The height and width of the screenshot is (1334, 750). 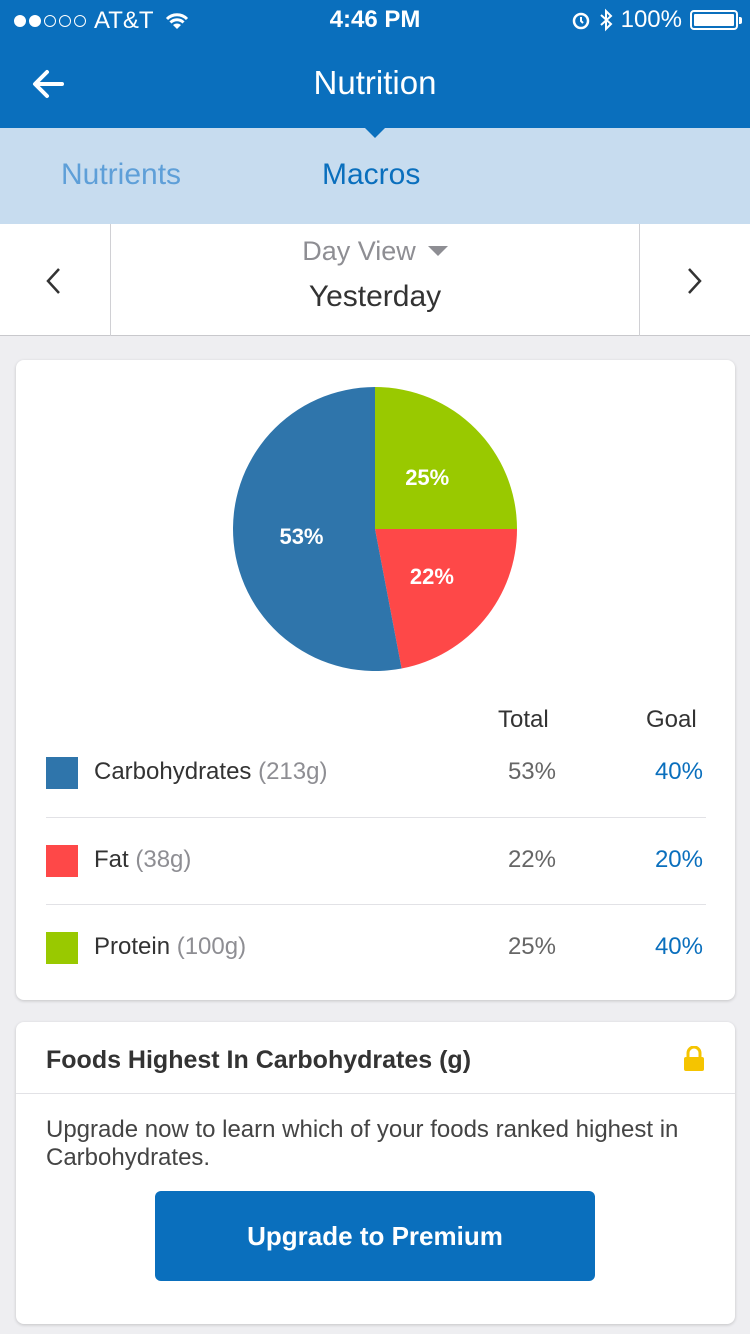 I want to click on view-mode-dropdown: Day View, so click(x=375, y=251).